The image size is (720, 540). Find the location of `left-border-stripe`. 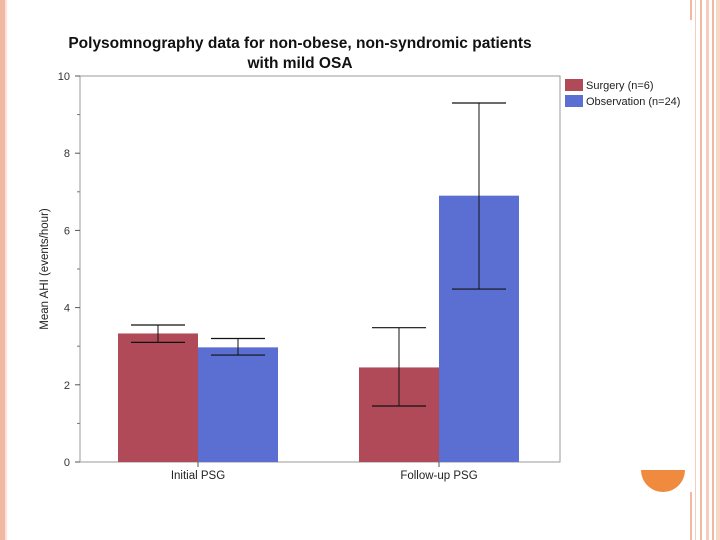

left-border-stripe is located at coordinates (2, 270).